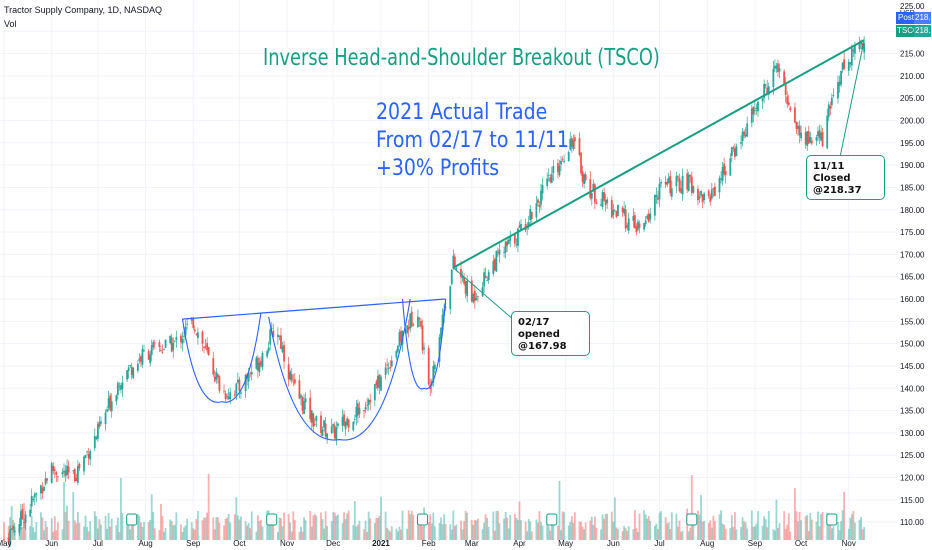  Describe the element at coordinates (912, 76) in the screenshot. I see `price-tick-label: 210.00` at that location.